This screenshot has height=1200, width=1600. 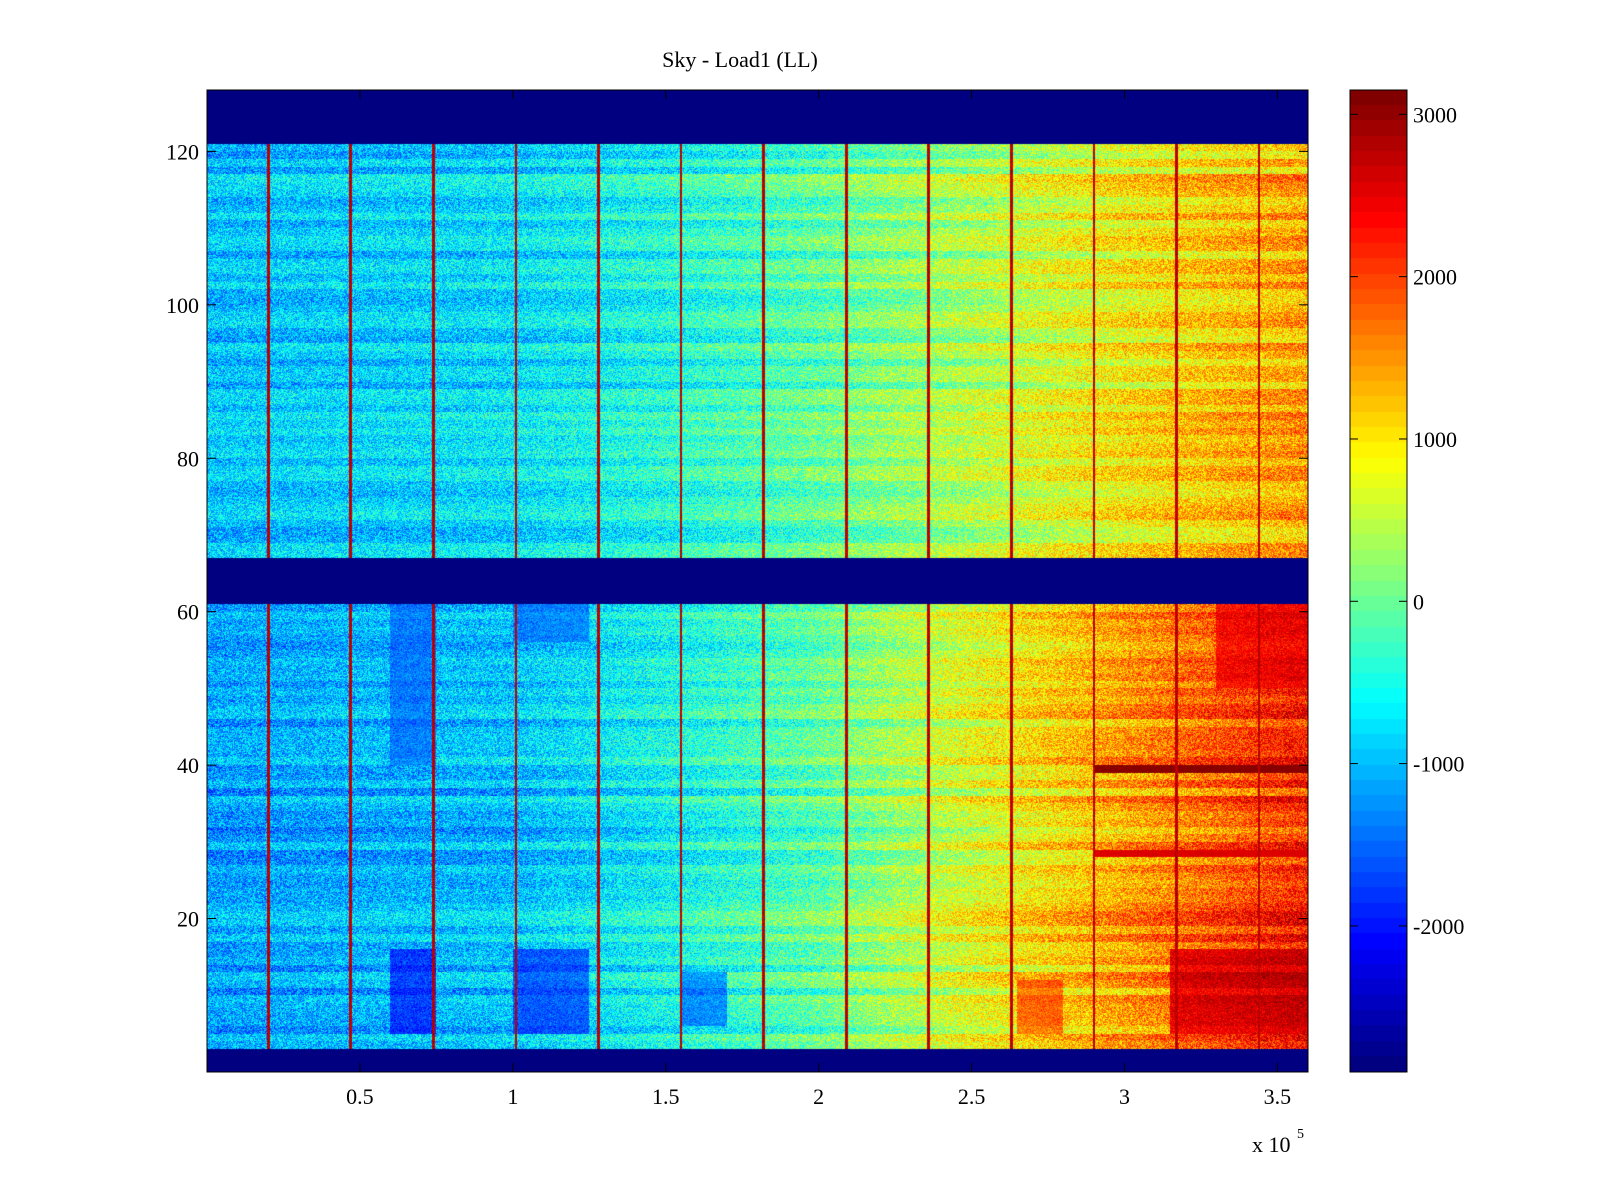 What do you see at coordinates (1435, 439) in the screenshot?
I see `colorbar-tick-label: 1000` at bounding box center [1435, 439].